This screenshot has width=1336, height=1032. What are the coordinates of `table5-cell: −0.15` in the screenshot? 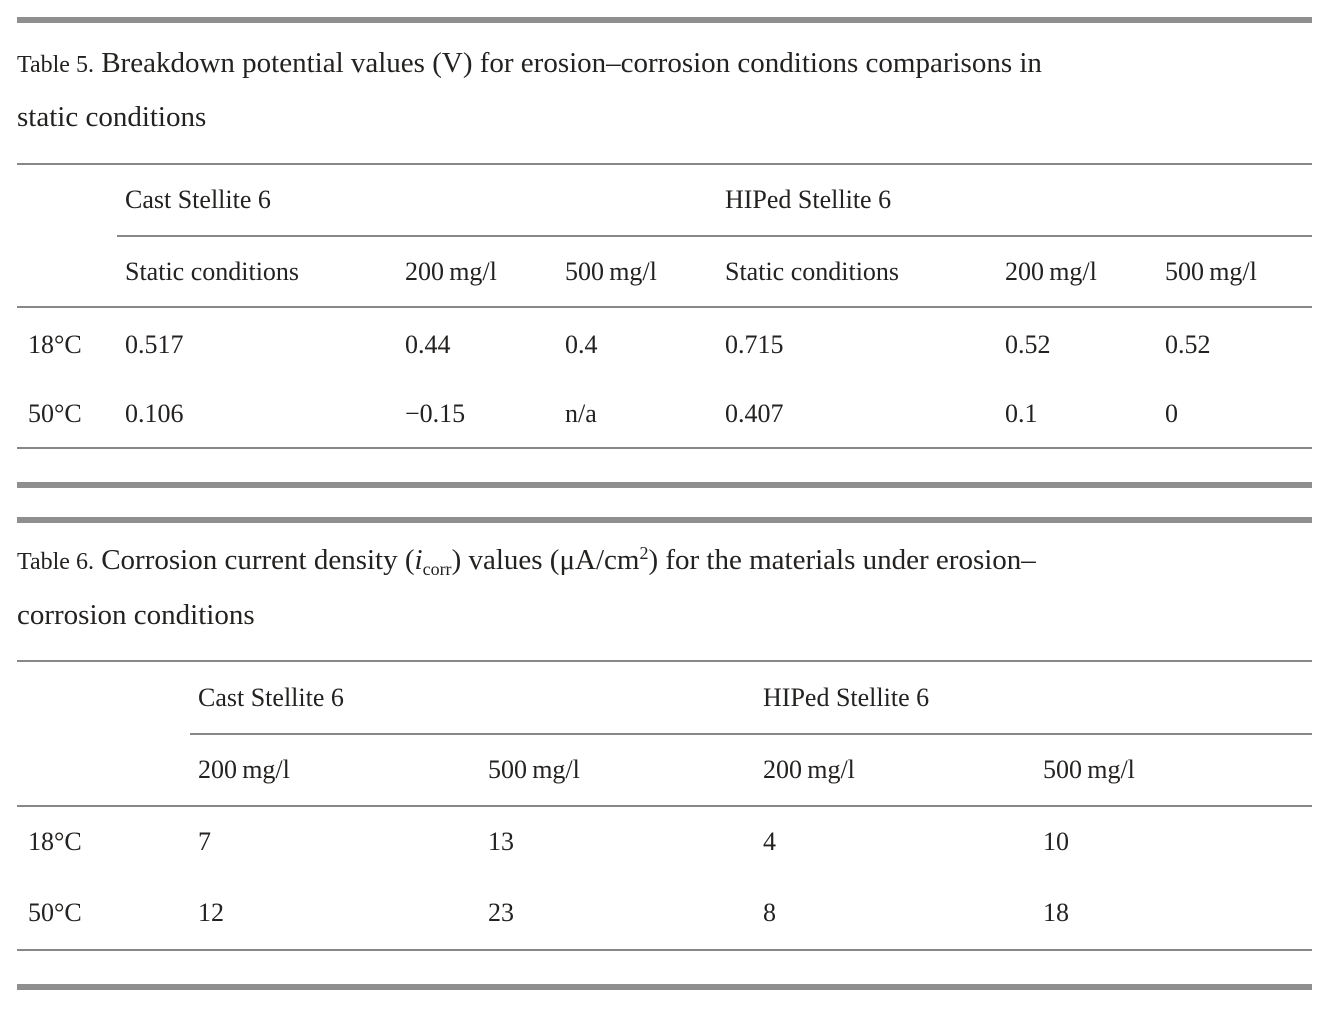 It's located at (477, 415).